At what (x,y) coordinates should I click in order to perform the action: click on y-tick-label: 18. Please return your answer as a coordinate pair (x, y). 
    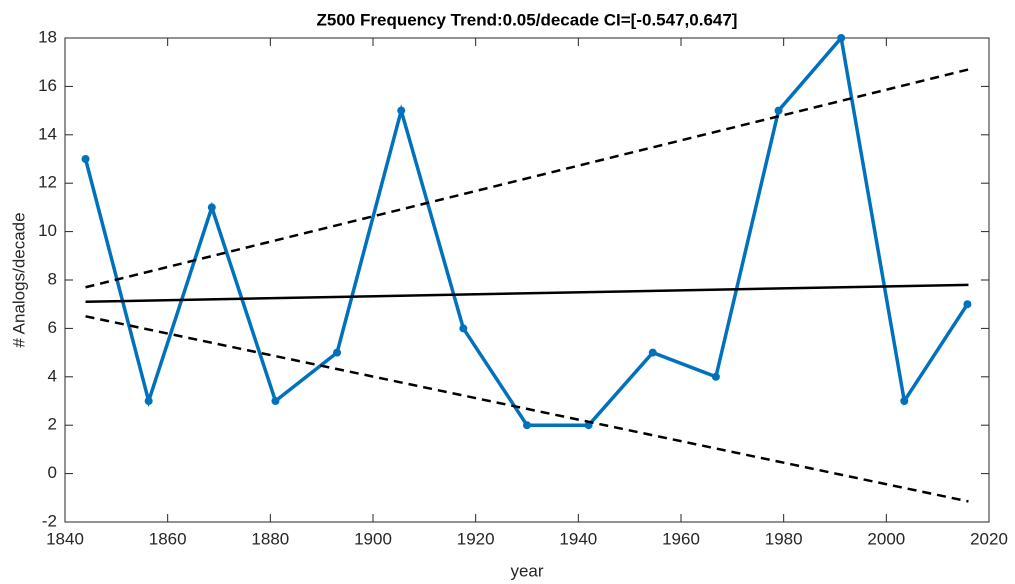
    Looking at the image, I should click on (47, 36).